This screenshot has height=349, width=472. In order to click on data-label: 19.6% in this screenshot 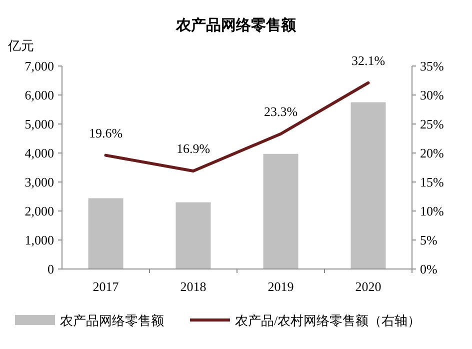, I will do `click(105, 132)`.